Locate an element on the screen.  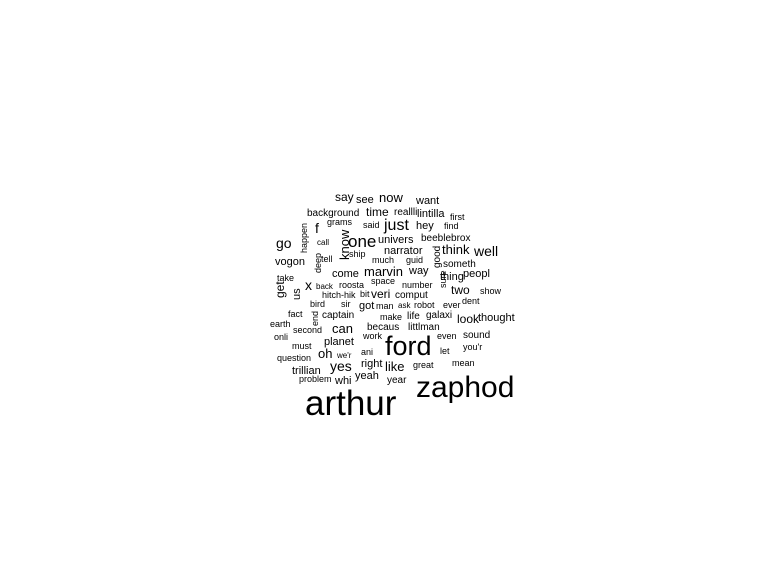
word-oh: oh is located at coordinates (325, 353).